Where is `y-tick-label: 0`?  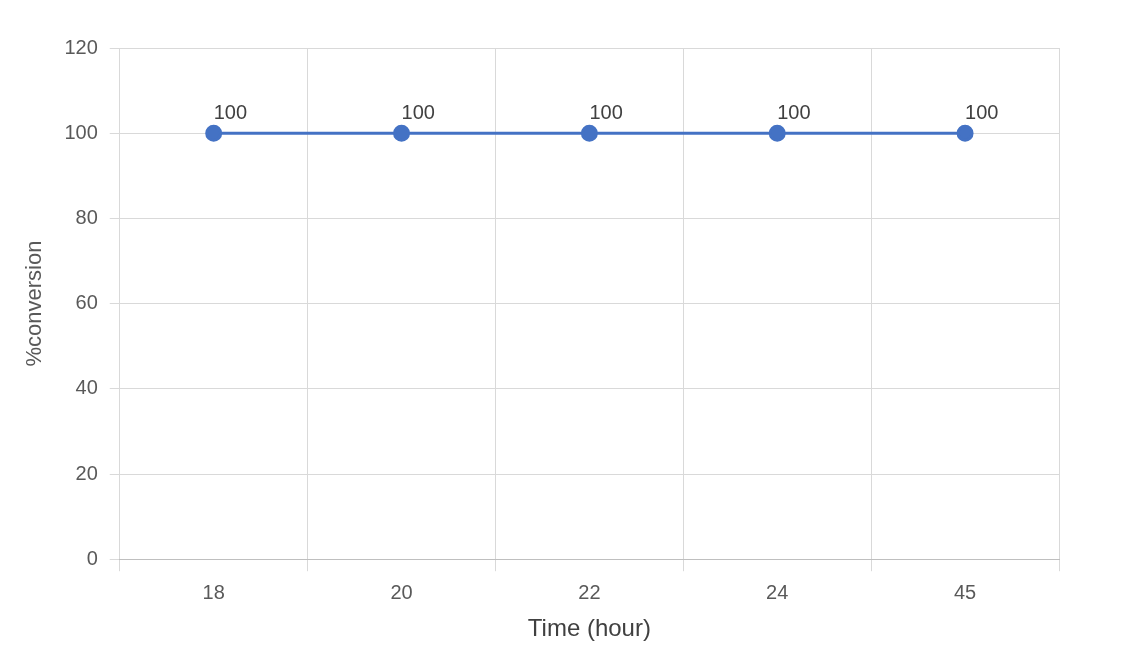 y-tick-label: 0 is located at coordinates (92, 557).